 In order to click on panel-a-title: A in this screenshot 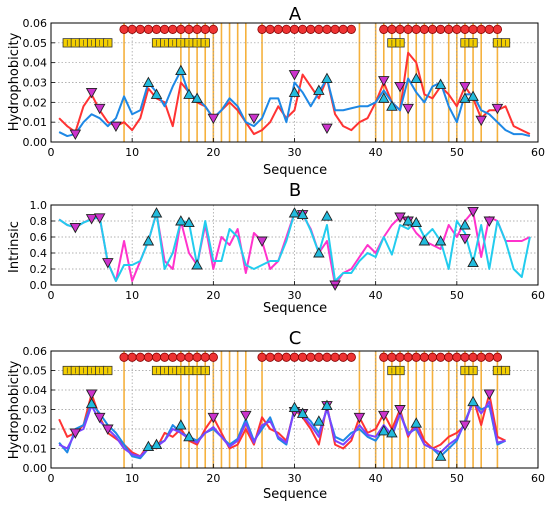, I will do `click(295, 14)`.